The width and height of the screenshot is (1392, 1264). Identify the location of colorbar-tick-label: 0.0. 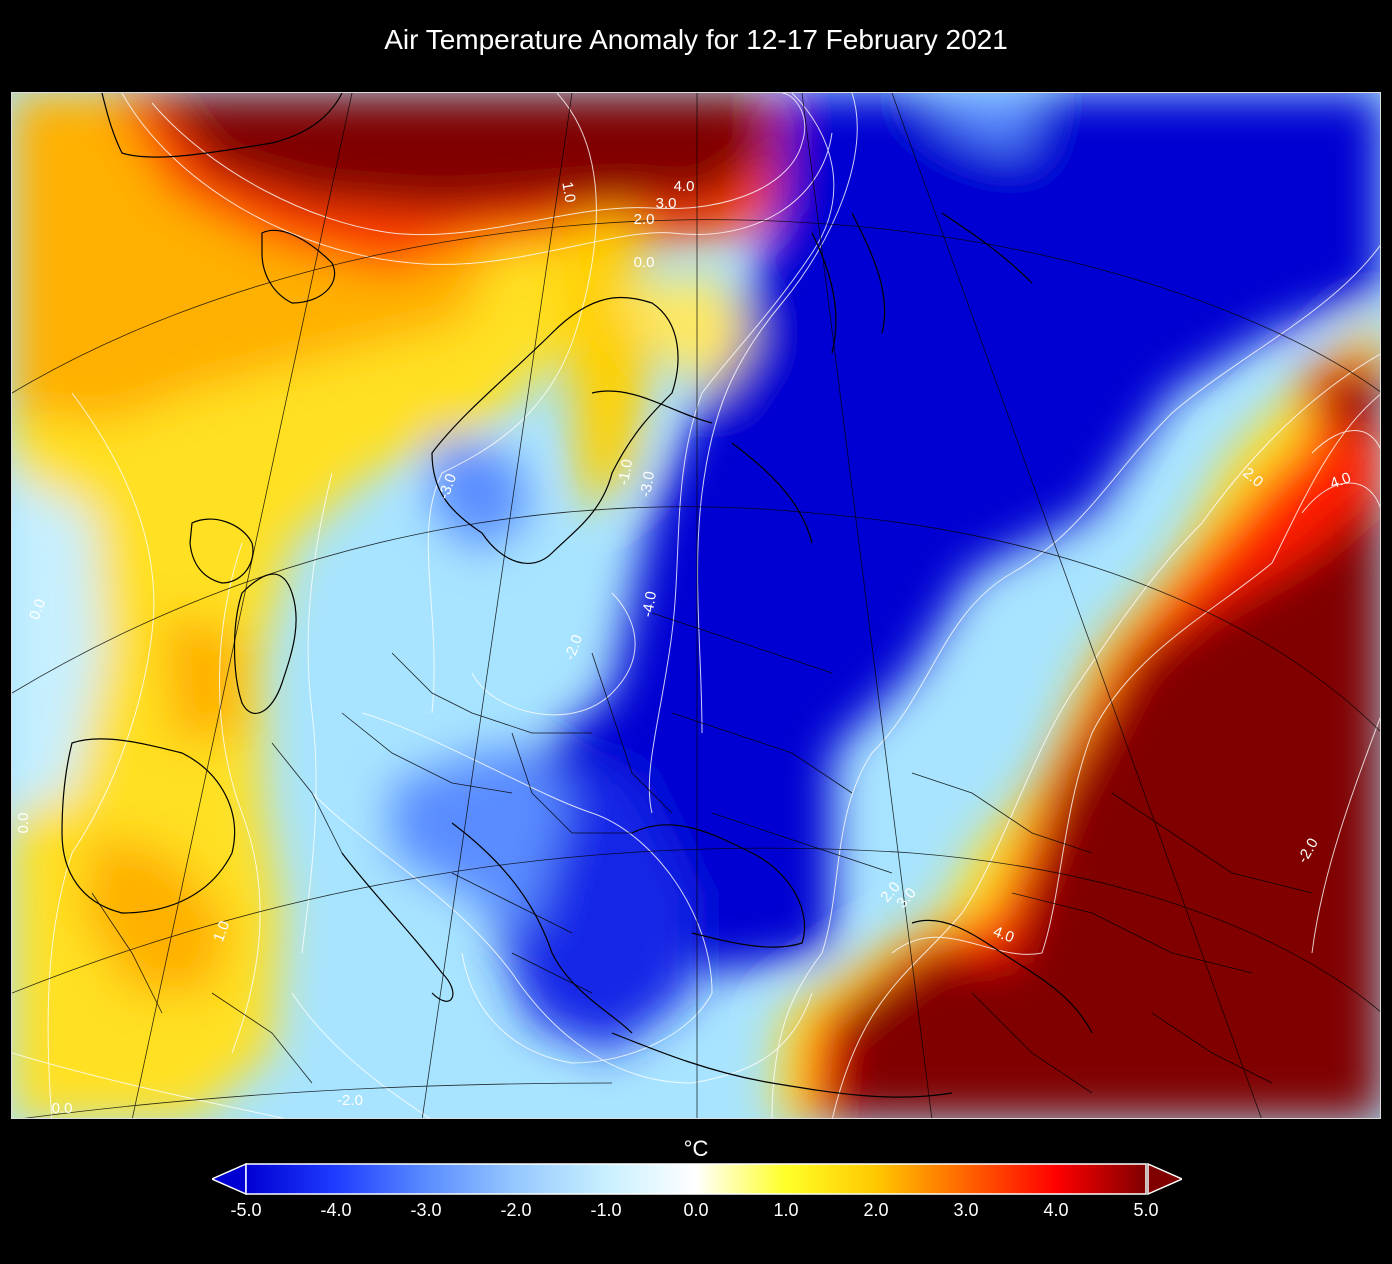
(696, 1210).